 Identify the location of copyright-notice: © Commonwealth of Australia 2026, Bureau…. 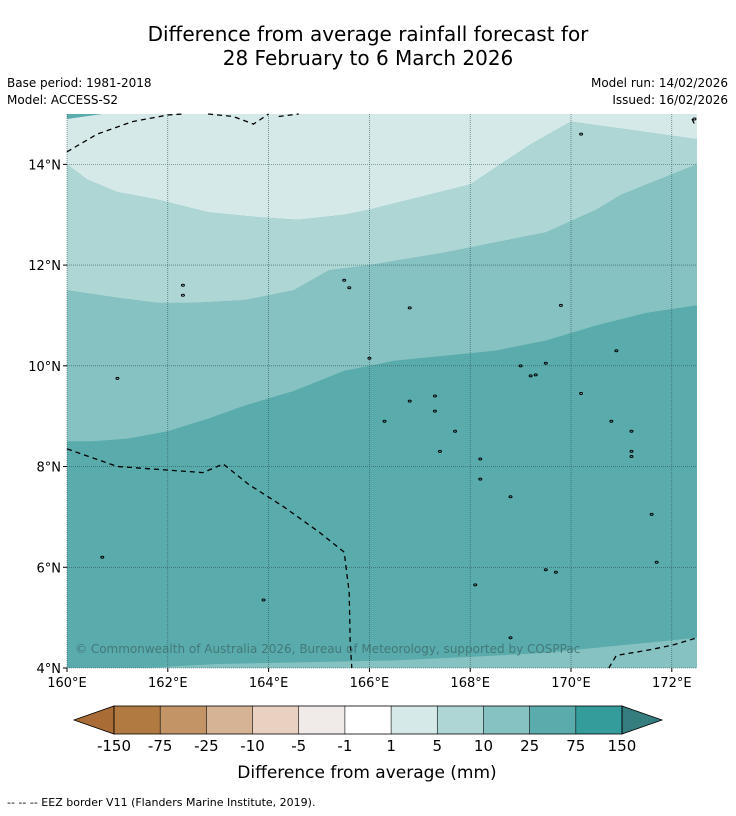
(327, 649).